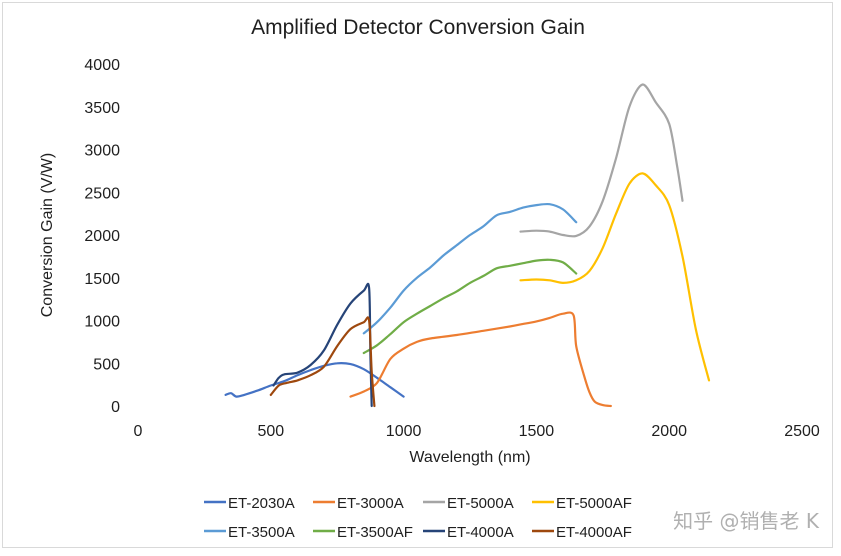 This screenshot has height=556, width=841. What do you see at coordinates (404, 431) in the screenshot?
I see `x-tick-label: 1000` at bounding box center [404, 431].